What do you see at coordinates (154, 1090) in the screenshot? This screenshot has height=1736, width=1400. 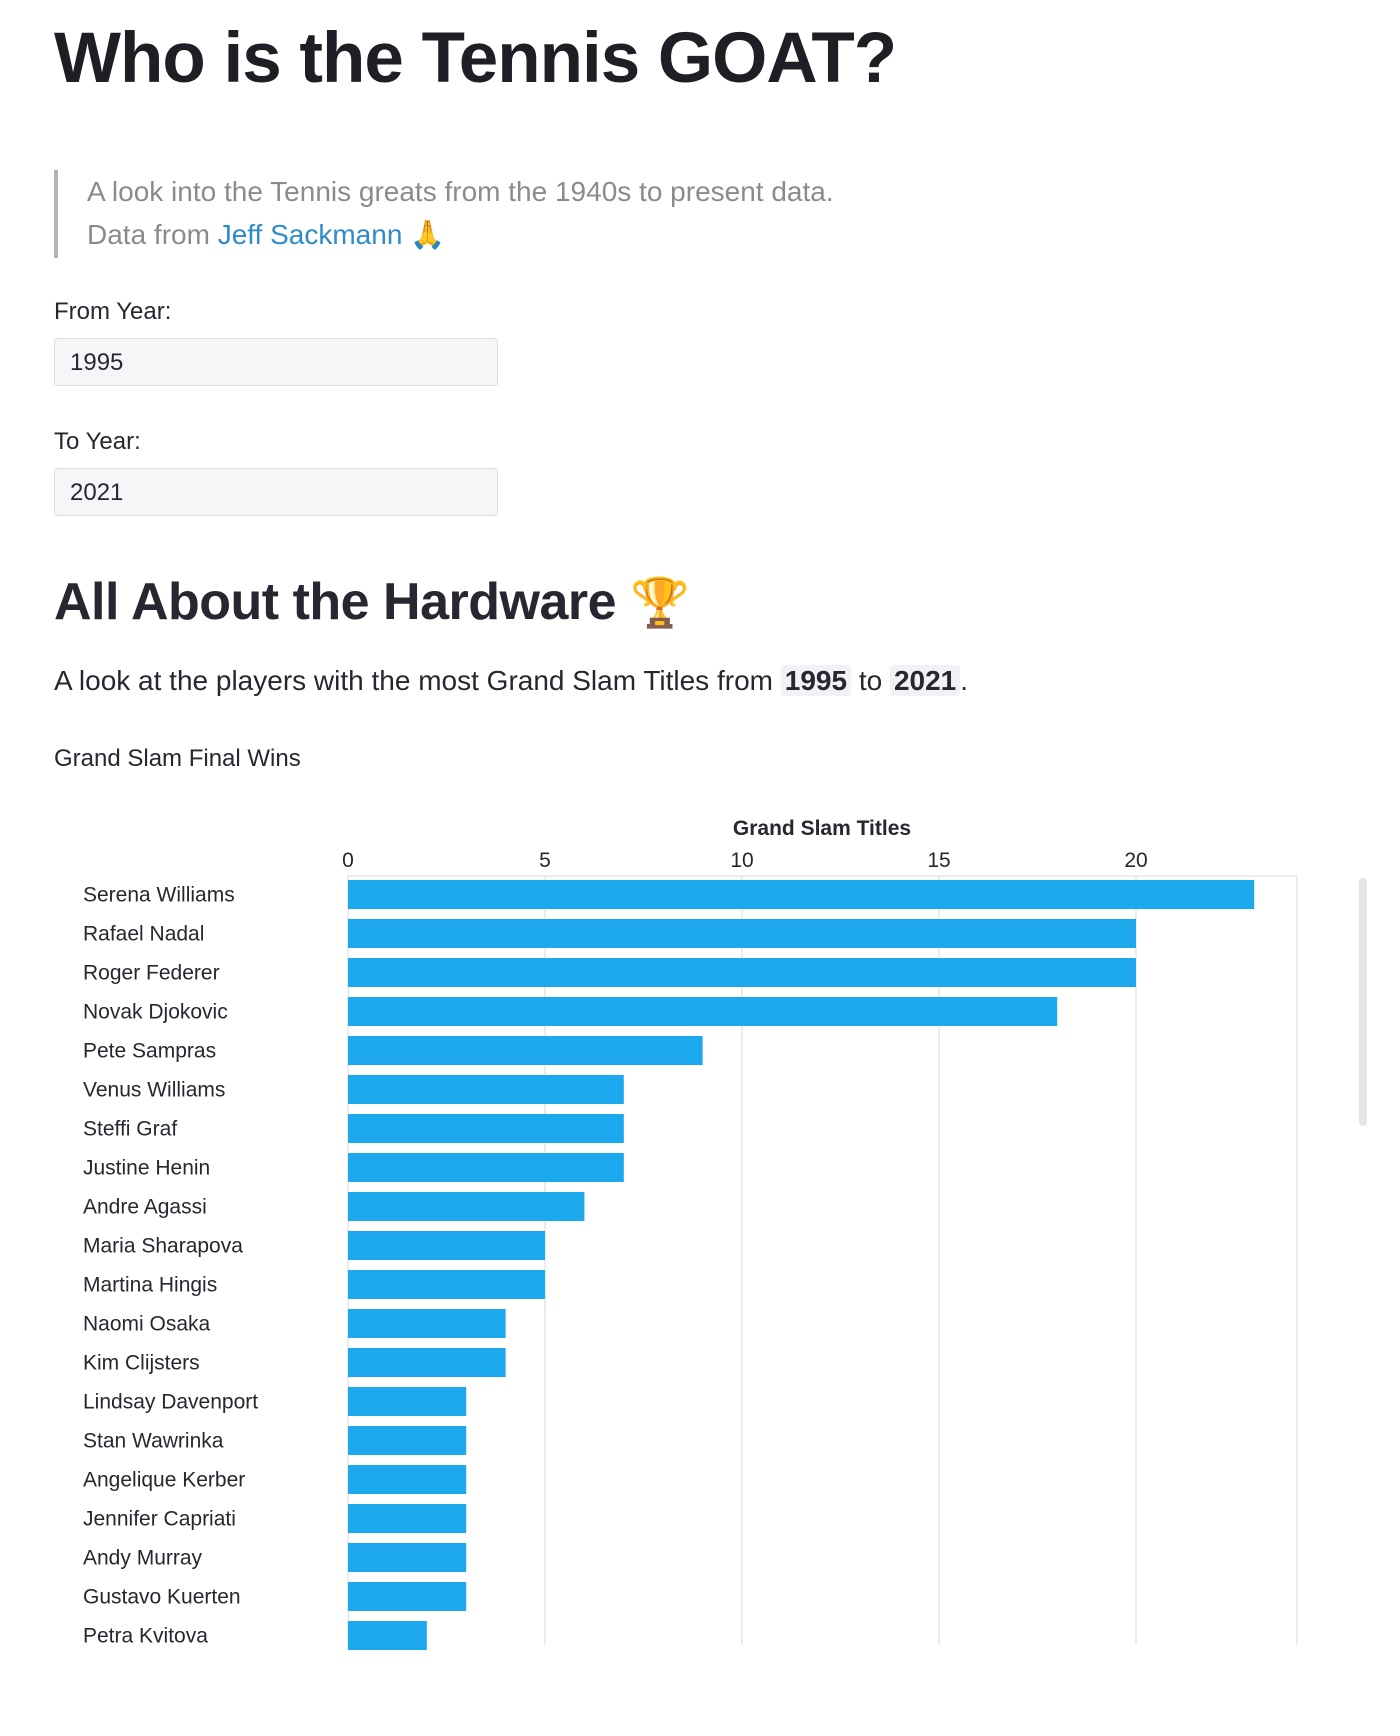 I see `category-label: Venus Williams` at bounding box center [154, 1090].